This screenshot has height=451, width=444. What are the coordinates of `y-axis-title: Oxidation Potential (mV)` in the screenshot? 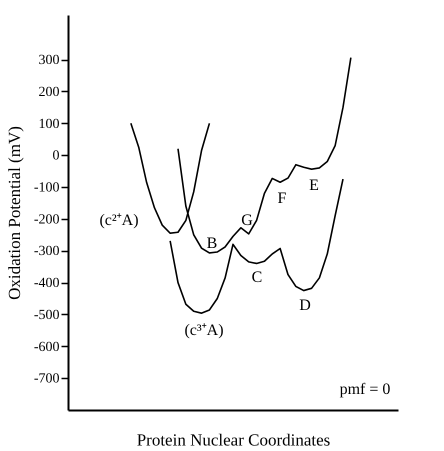 It's located at (14, 213).